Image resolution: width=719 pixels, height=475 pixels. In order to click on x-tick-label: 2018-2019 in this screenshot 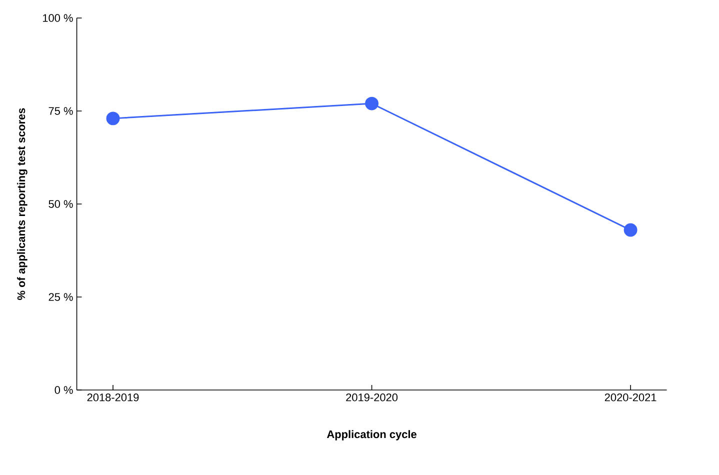, I will do `click(113, 398)`.